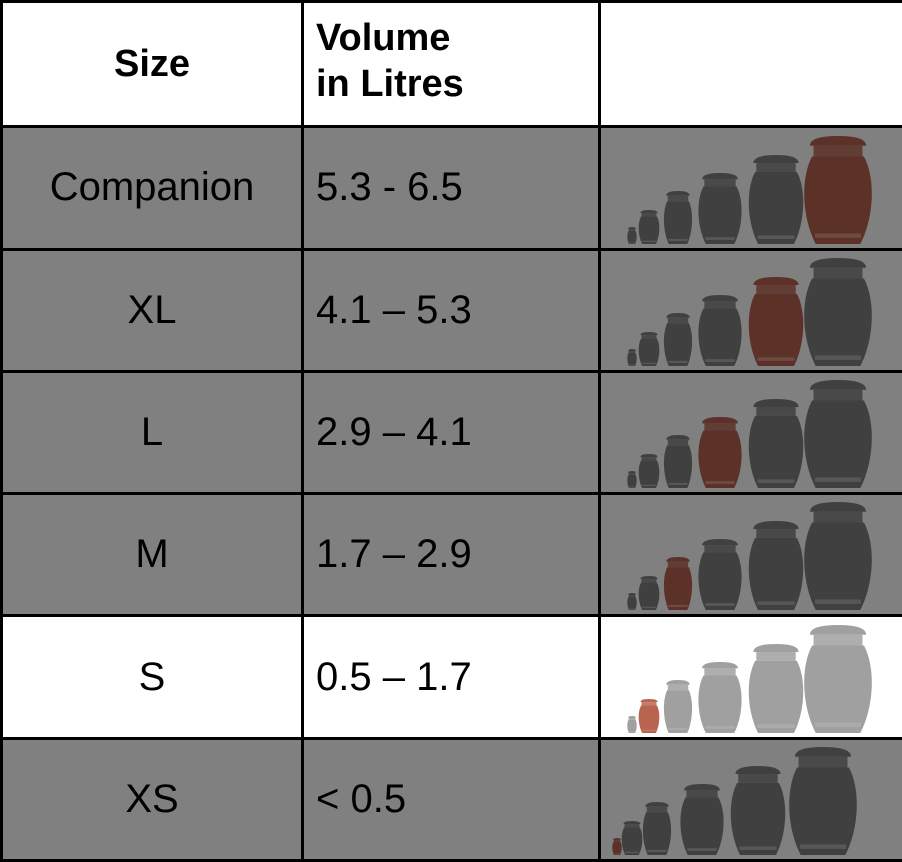 The width and height of the screenshot is (902, 862). What do you see at coordinates (152, 310) in the screenshot?
I see `size-cell: XL` at bounding box center [152, 310].